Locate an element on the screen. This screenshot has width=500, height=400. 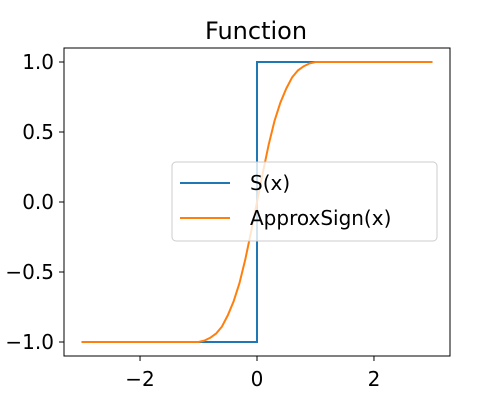
legend: S(x) ApproxSign(x) is located at coordinates (304, 201).